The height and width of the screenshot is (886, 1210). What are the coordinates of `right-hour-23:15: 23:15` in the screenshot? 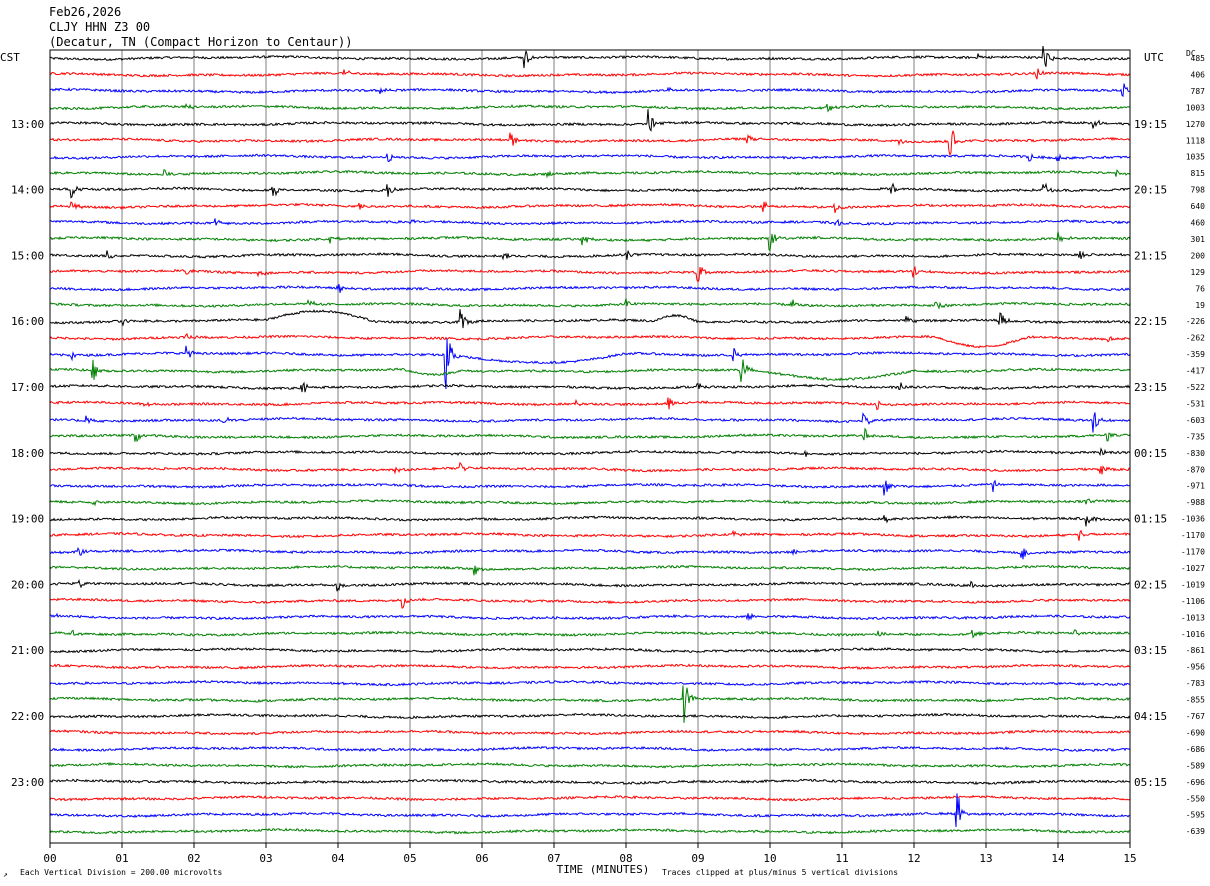 It's located at (1150, 387).